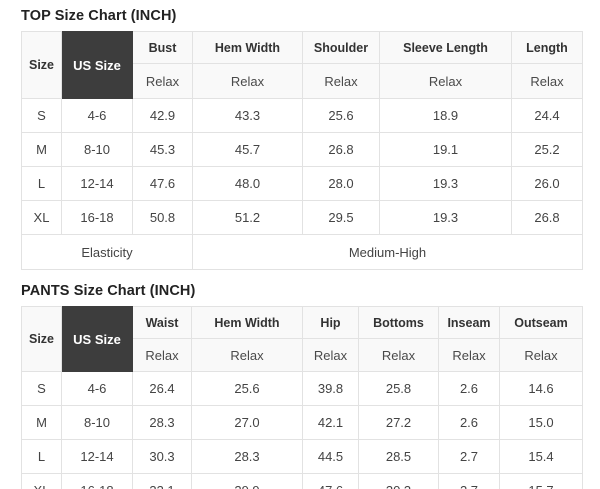 The image size is (600, 489). I want to click on top-row-l: L 12-14 47.6 48.0 28.0 19.3 26.0, so click(302, 183).